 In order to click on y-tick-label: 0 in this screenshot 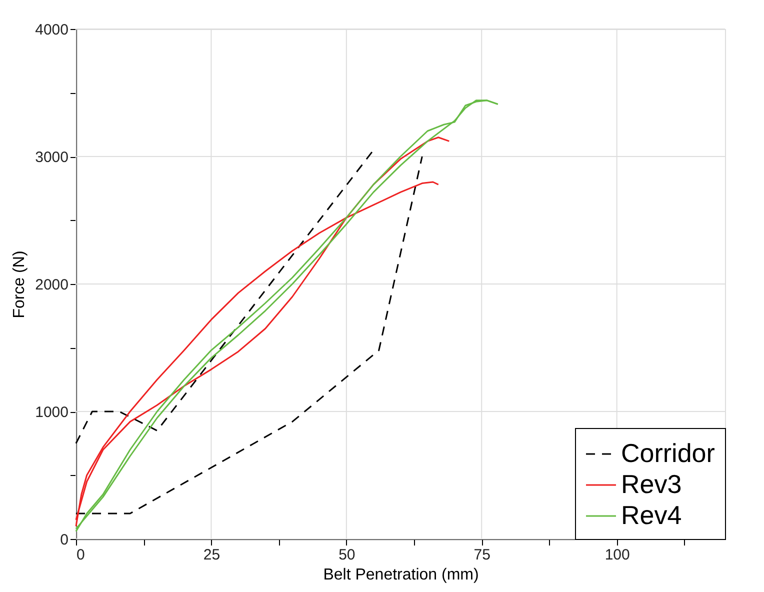, I will do `click(64, 540)`.